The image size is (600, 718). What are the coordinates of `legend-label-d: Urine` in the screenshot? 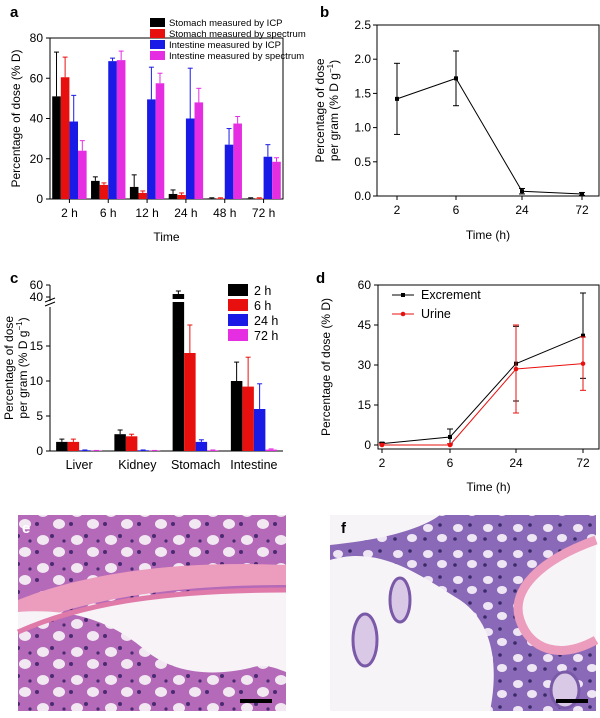 It's located at (436, 314).